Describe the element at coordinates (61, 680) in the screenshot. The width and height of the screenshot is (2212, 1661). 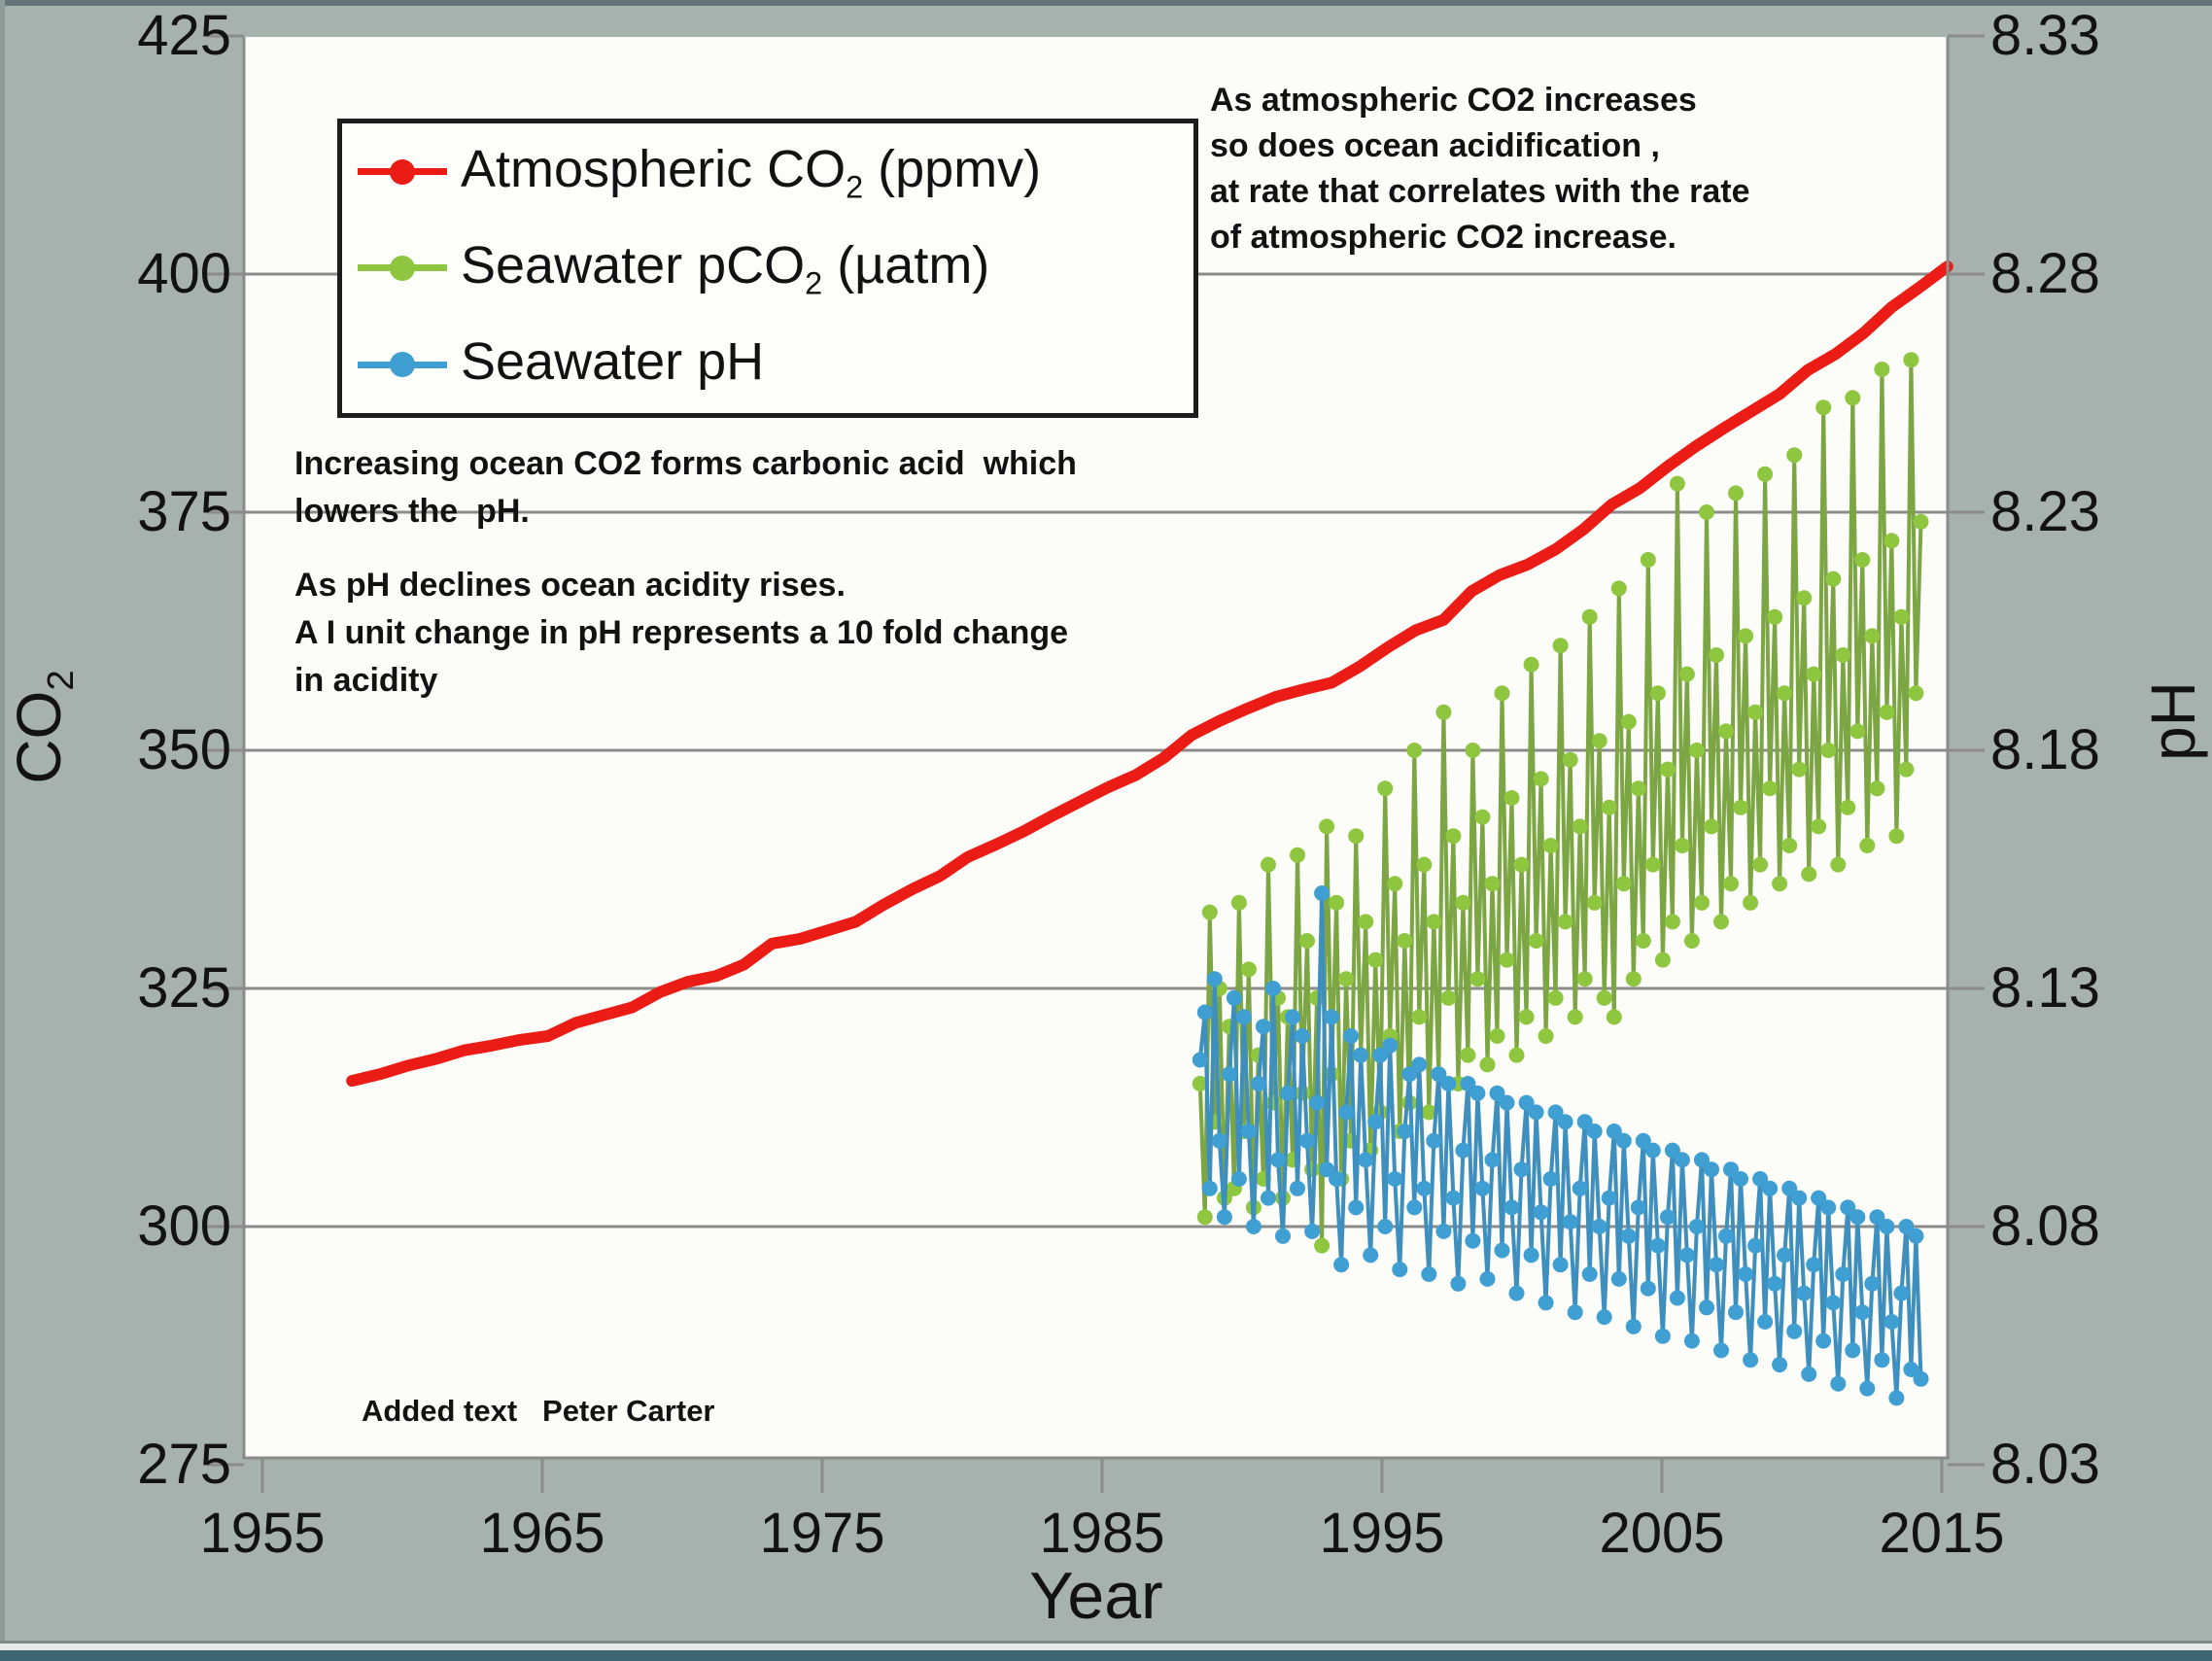
I see `y-axis-title-co2-subscript: 2` at that location.